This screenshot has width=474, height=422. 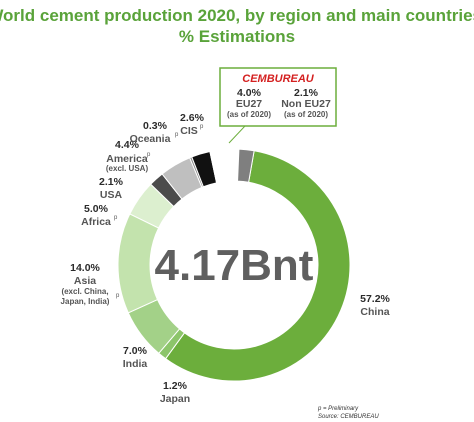 What do you see at coordinates (116, 218) in the screenshot?
I see `africa-sup: p` at bounding box center [116, 218].